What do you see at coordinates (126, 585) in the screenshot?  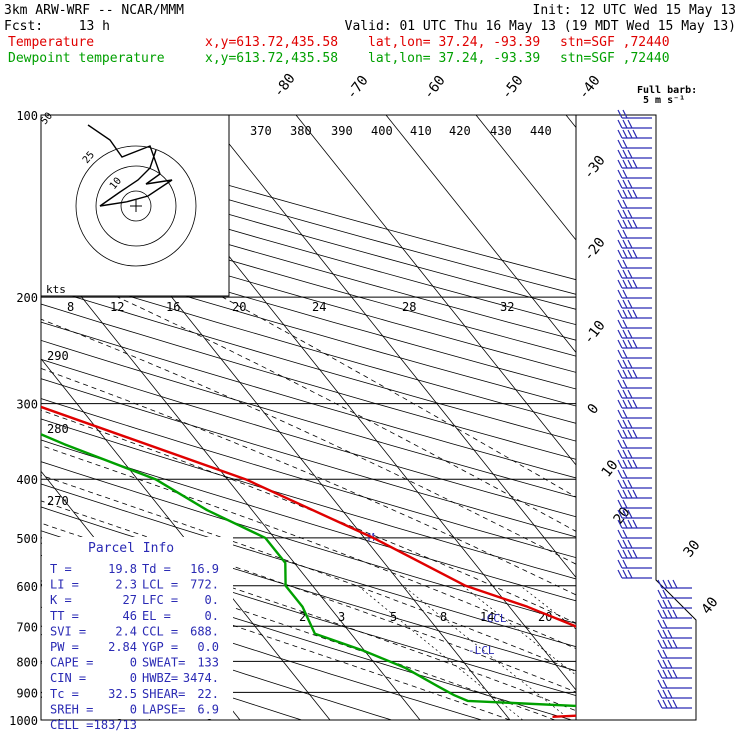 I see `parcel-info-cell: 2.3` at bounding box center [126, 585].